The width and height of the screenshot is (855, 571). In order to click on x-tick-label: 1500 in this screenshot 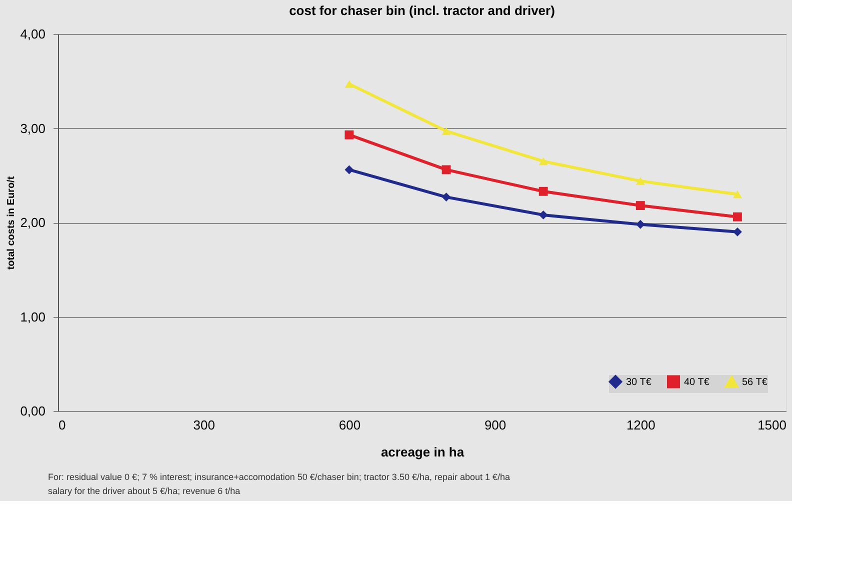, I will do `click(772, 425)`.